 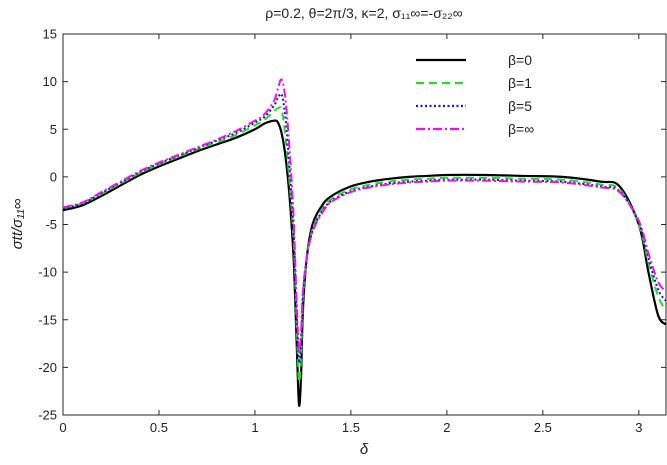 I want to click on y-tick-label: 5, so click(x=53, y=129).